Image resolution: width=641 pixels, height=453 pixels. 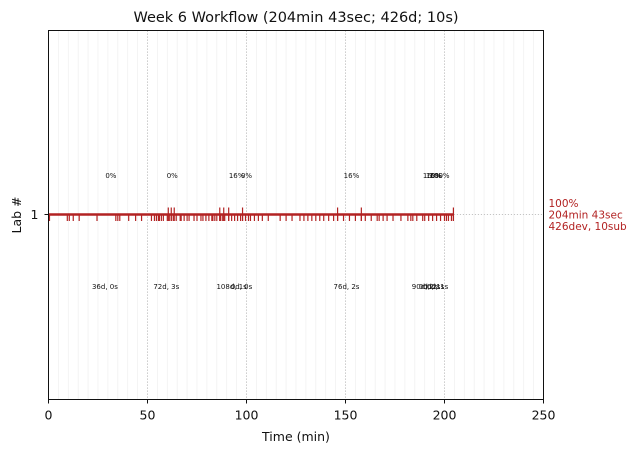 What do you see at coordinates (544, 415) in the screenshot?
I see `x-tick-label: 250` at bounding box center [544, 415].